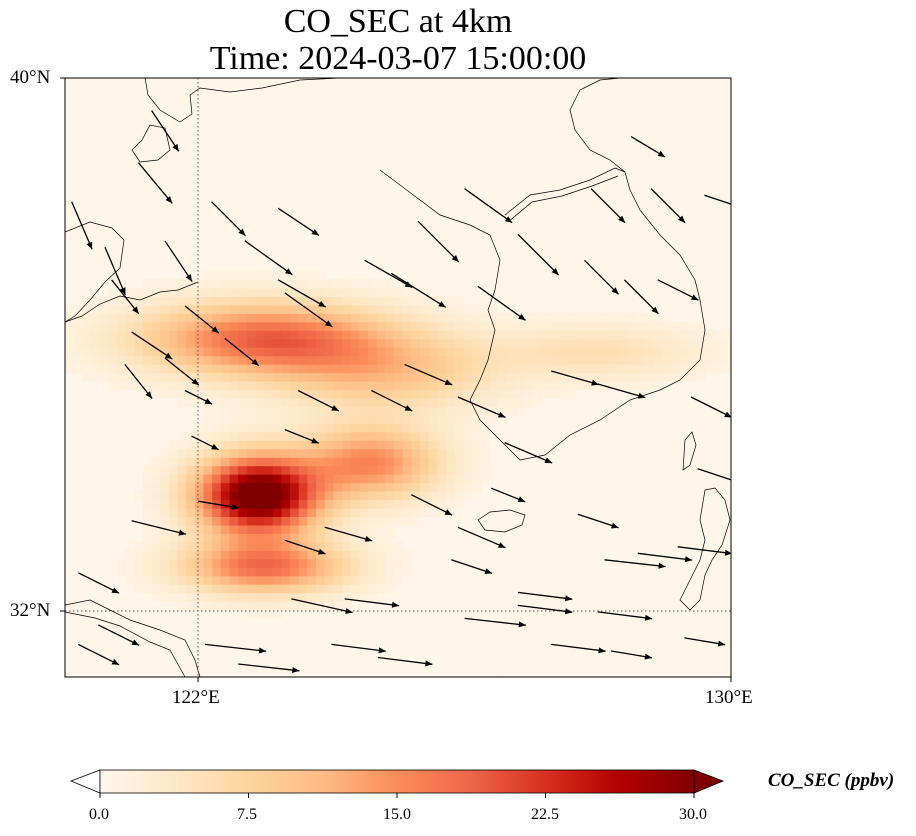  I want to click on colorbar-extend-high, so click(709, 781).